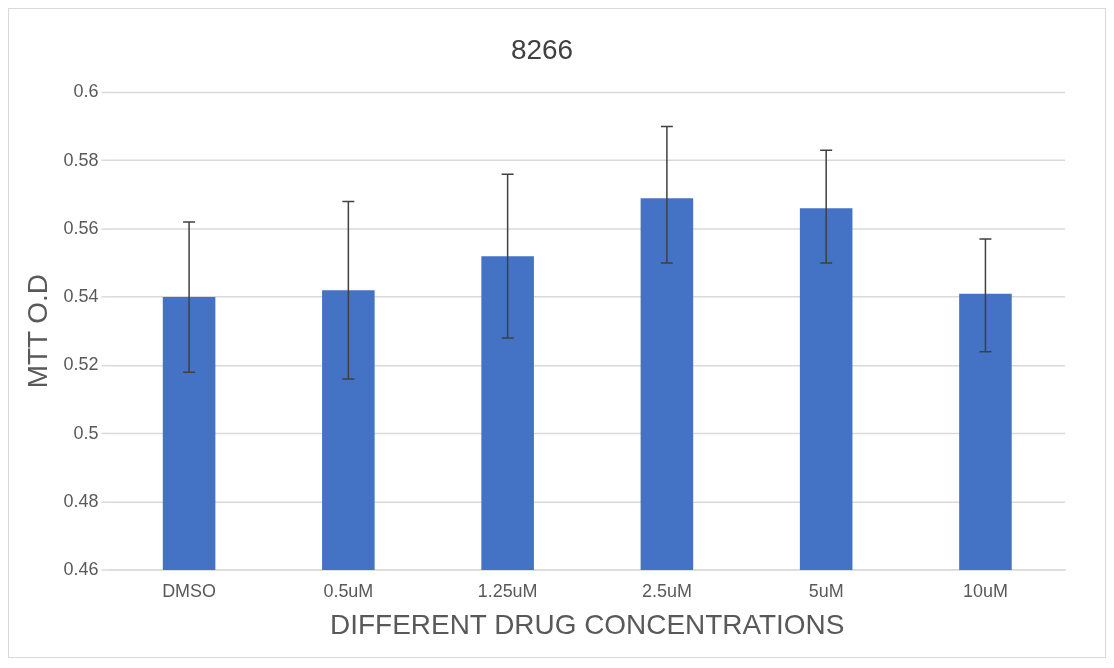 Image resolution: width=1114 pixels, height=668 pixels. I want to click on y-tick-label: 0.6, so click(86, 91).